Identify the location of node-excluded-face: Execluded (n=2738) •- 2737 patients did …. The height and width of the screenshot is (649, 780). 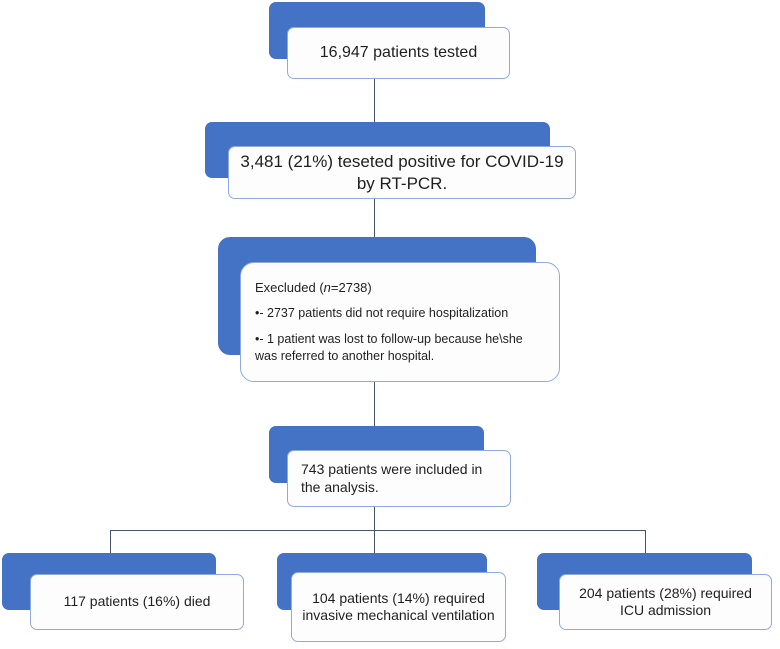
(400, 322).